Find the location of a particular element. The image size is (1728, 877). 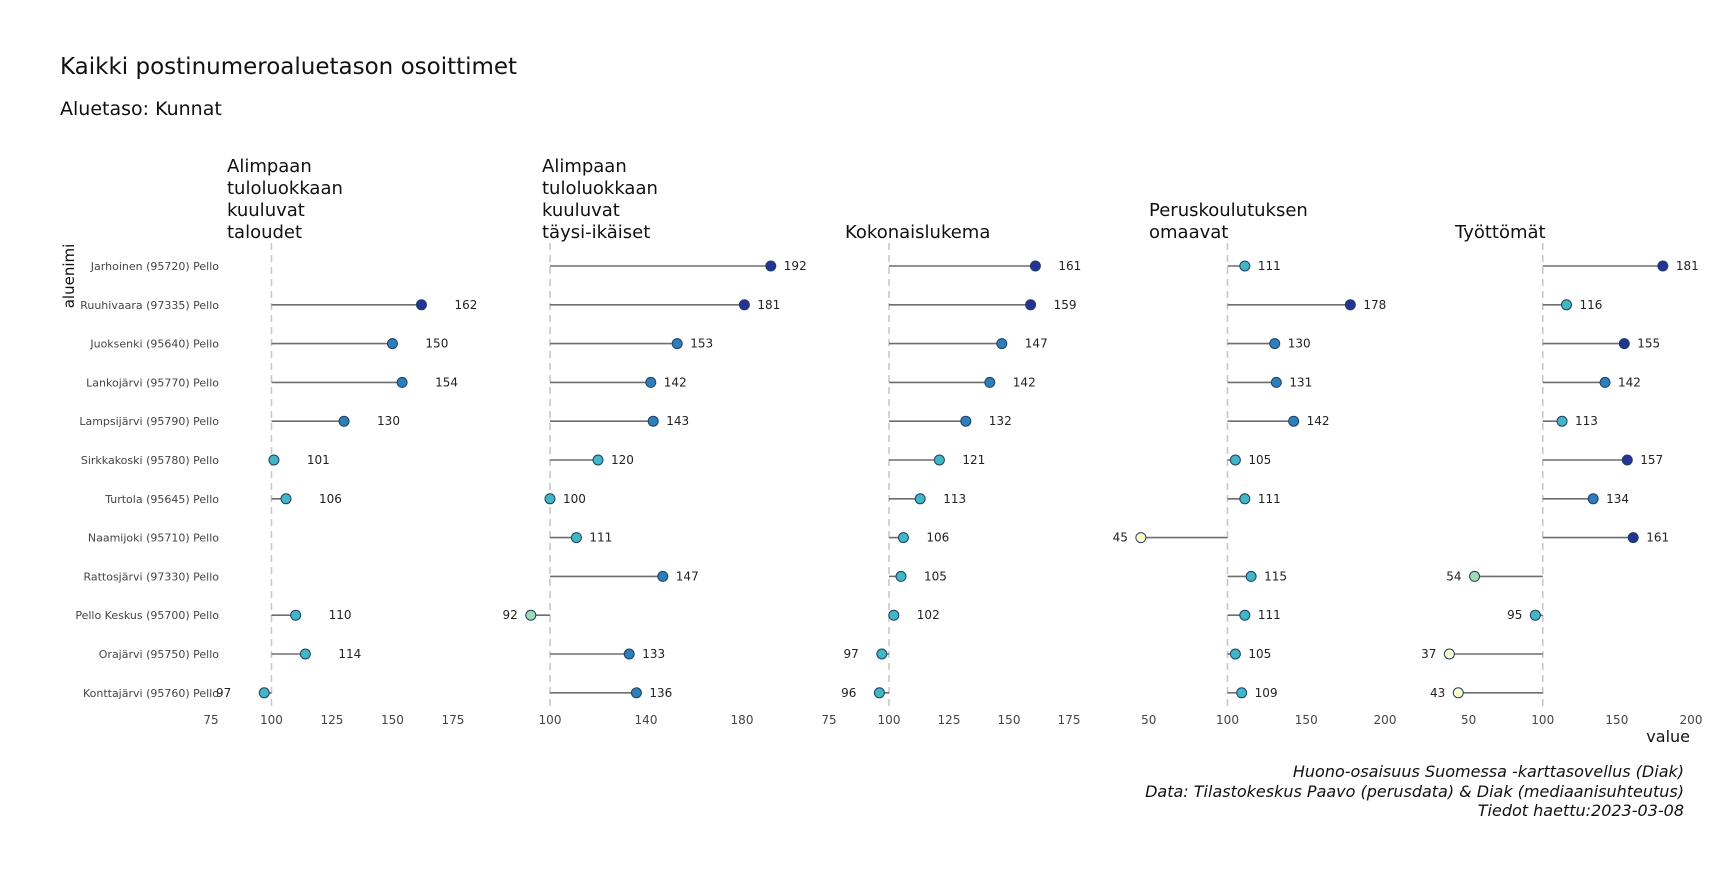

data-label: 54 is located at coordinates (1453, 576).